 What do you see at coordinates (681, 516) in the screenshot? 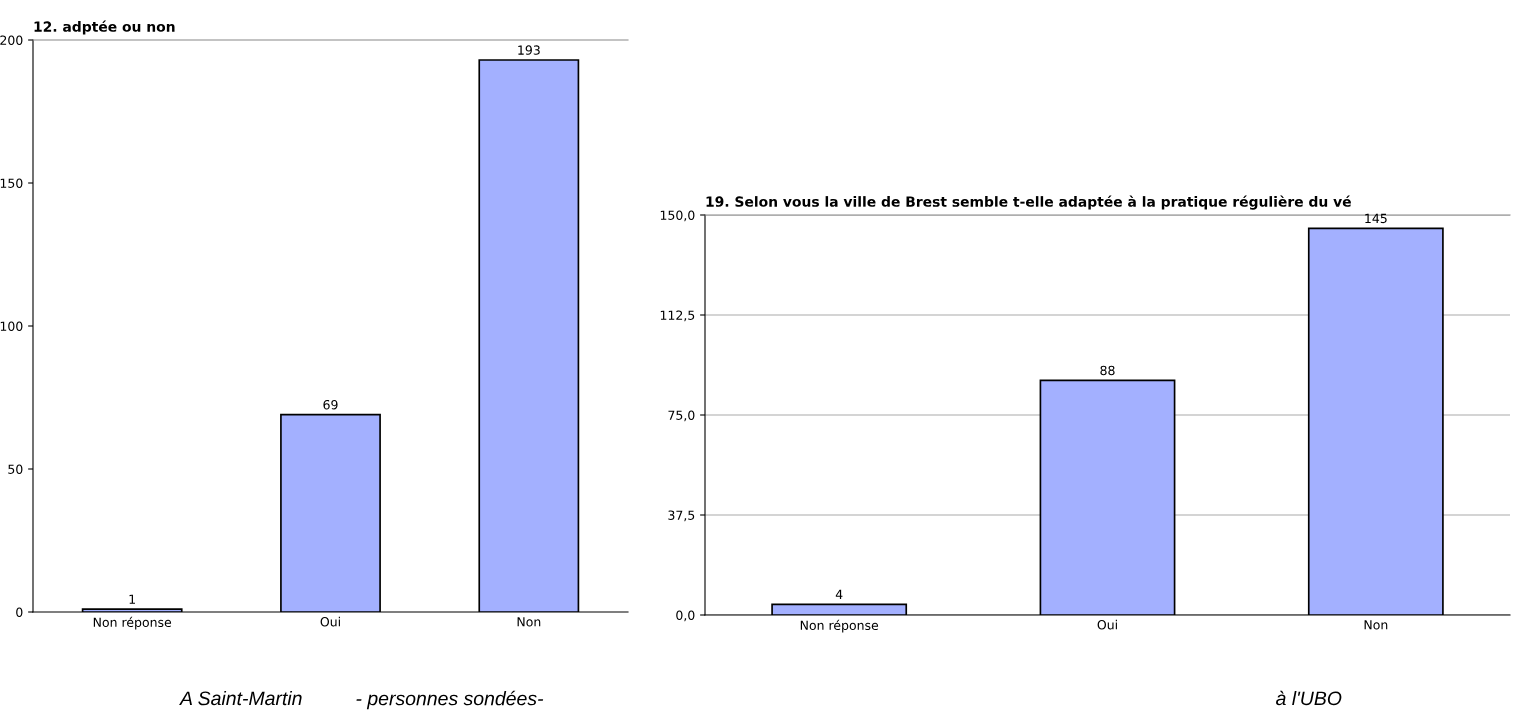
I see `y-tick-label: 37,5` at bounding box center [681, 516].